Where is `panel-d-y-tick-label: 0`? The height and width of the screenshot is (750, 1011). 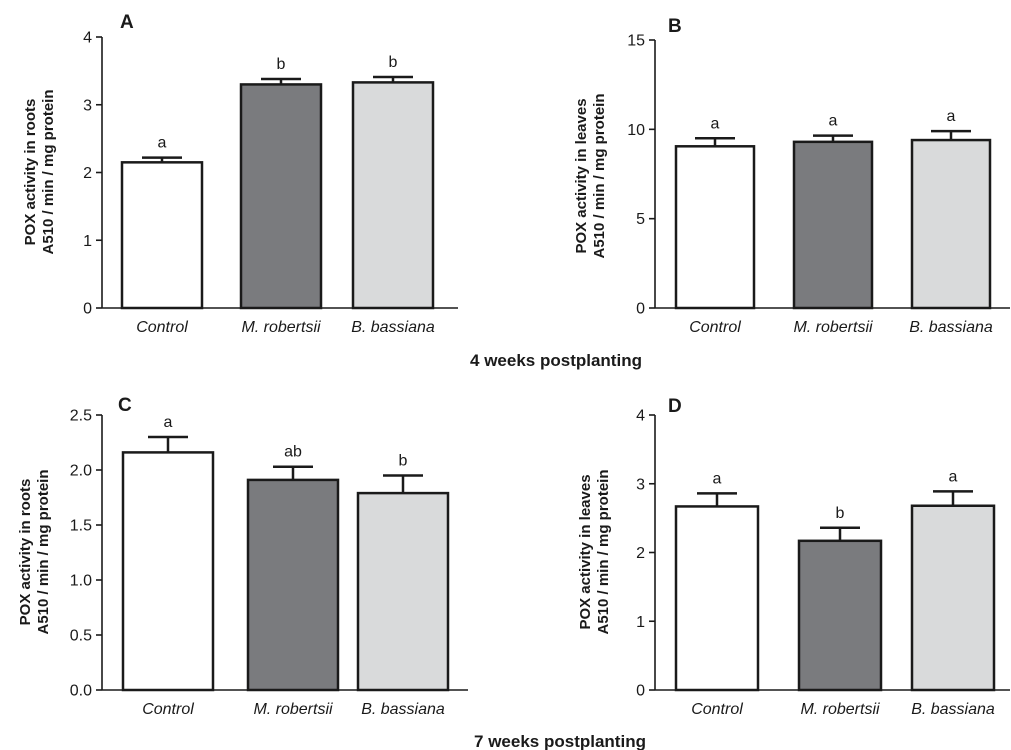 panel-d-y-tick-label: 0 is located at coordinates (640, 691).